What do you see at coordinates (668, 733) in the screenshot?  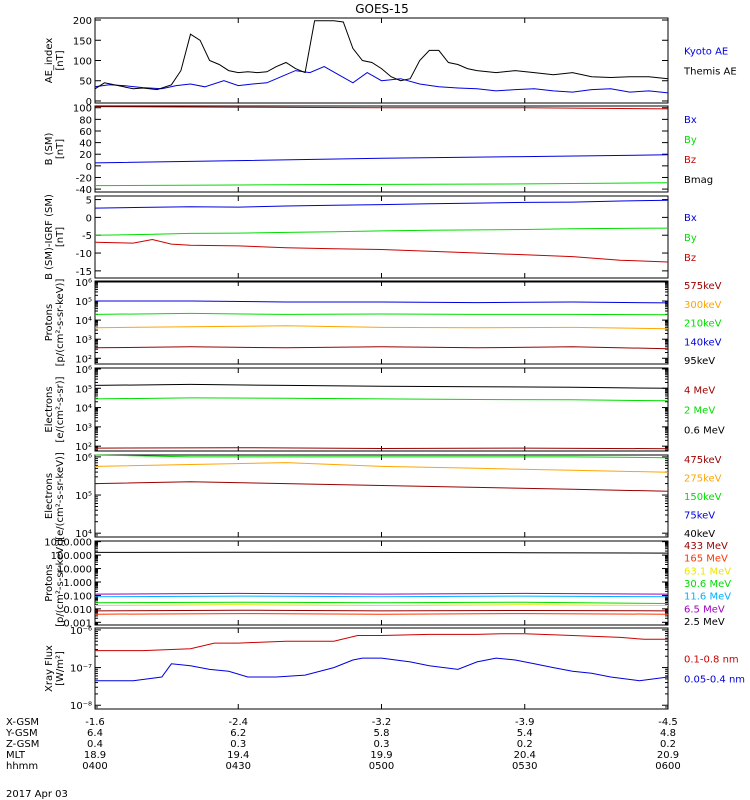 I see `x-row-value: 4.8` at bounding box center [668, 733].